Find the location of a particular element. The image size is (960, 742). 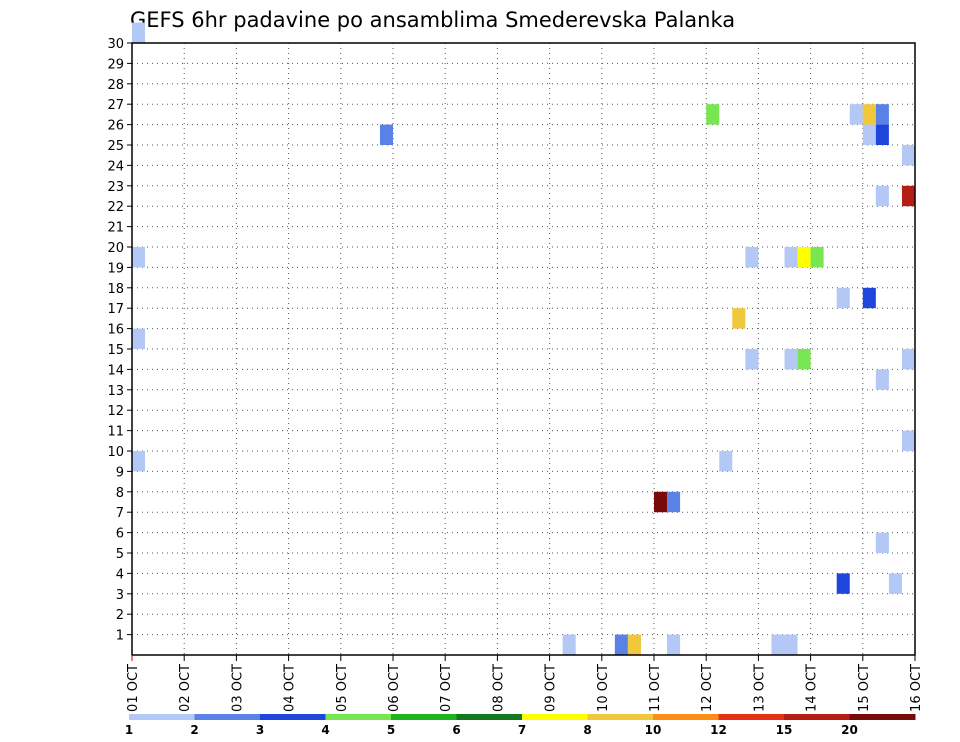

x-tick-label: 05 OCT is located at coordinates (342, 688).